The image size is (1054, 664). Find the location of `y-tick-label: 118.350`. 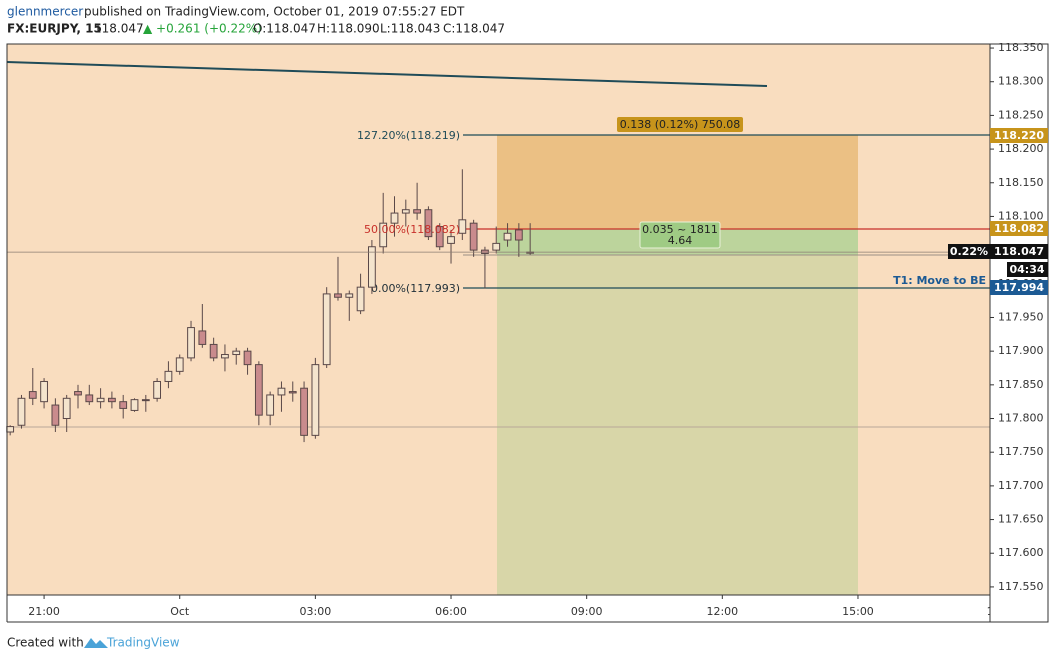

y-tick-label: 118.350 is located at coordinates (1021, 47).